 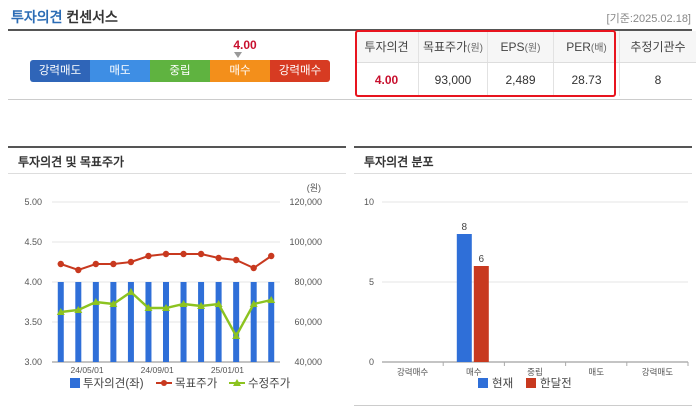 I want to click on legend-month-ago: 한달전, so click(x=556, y=383).